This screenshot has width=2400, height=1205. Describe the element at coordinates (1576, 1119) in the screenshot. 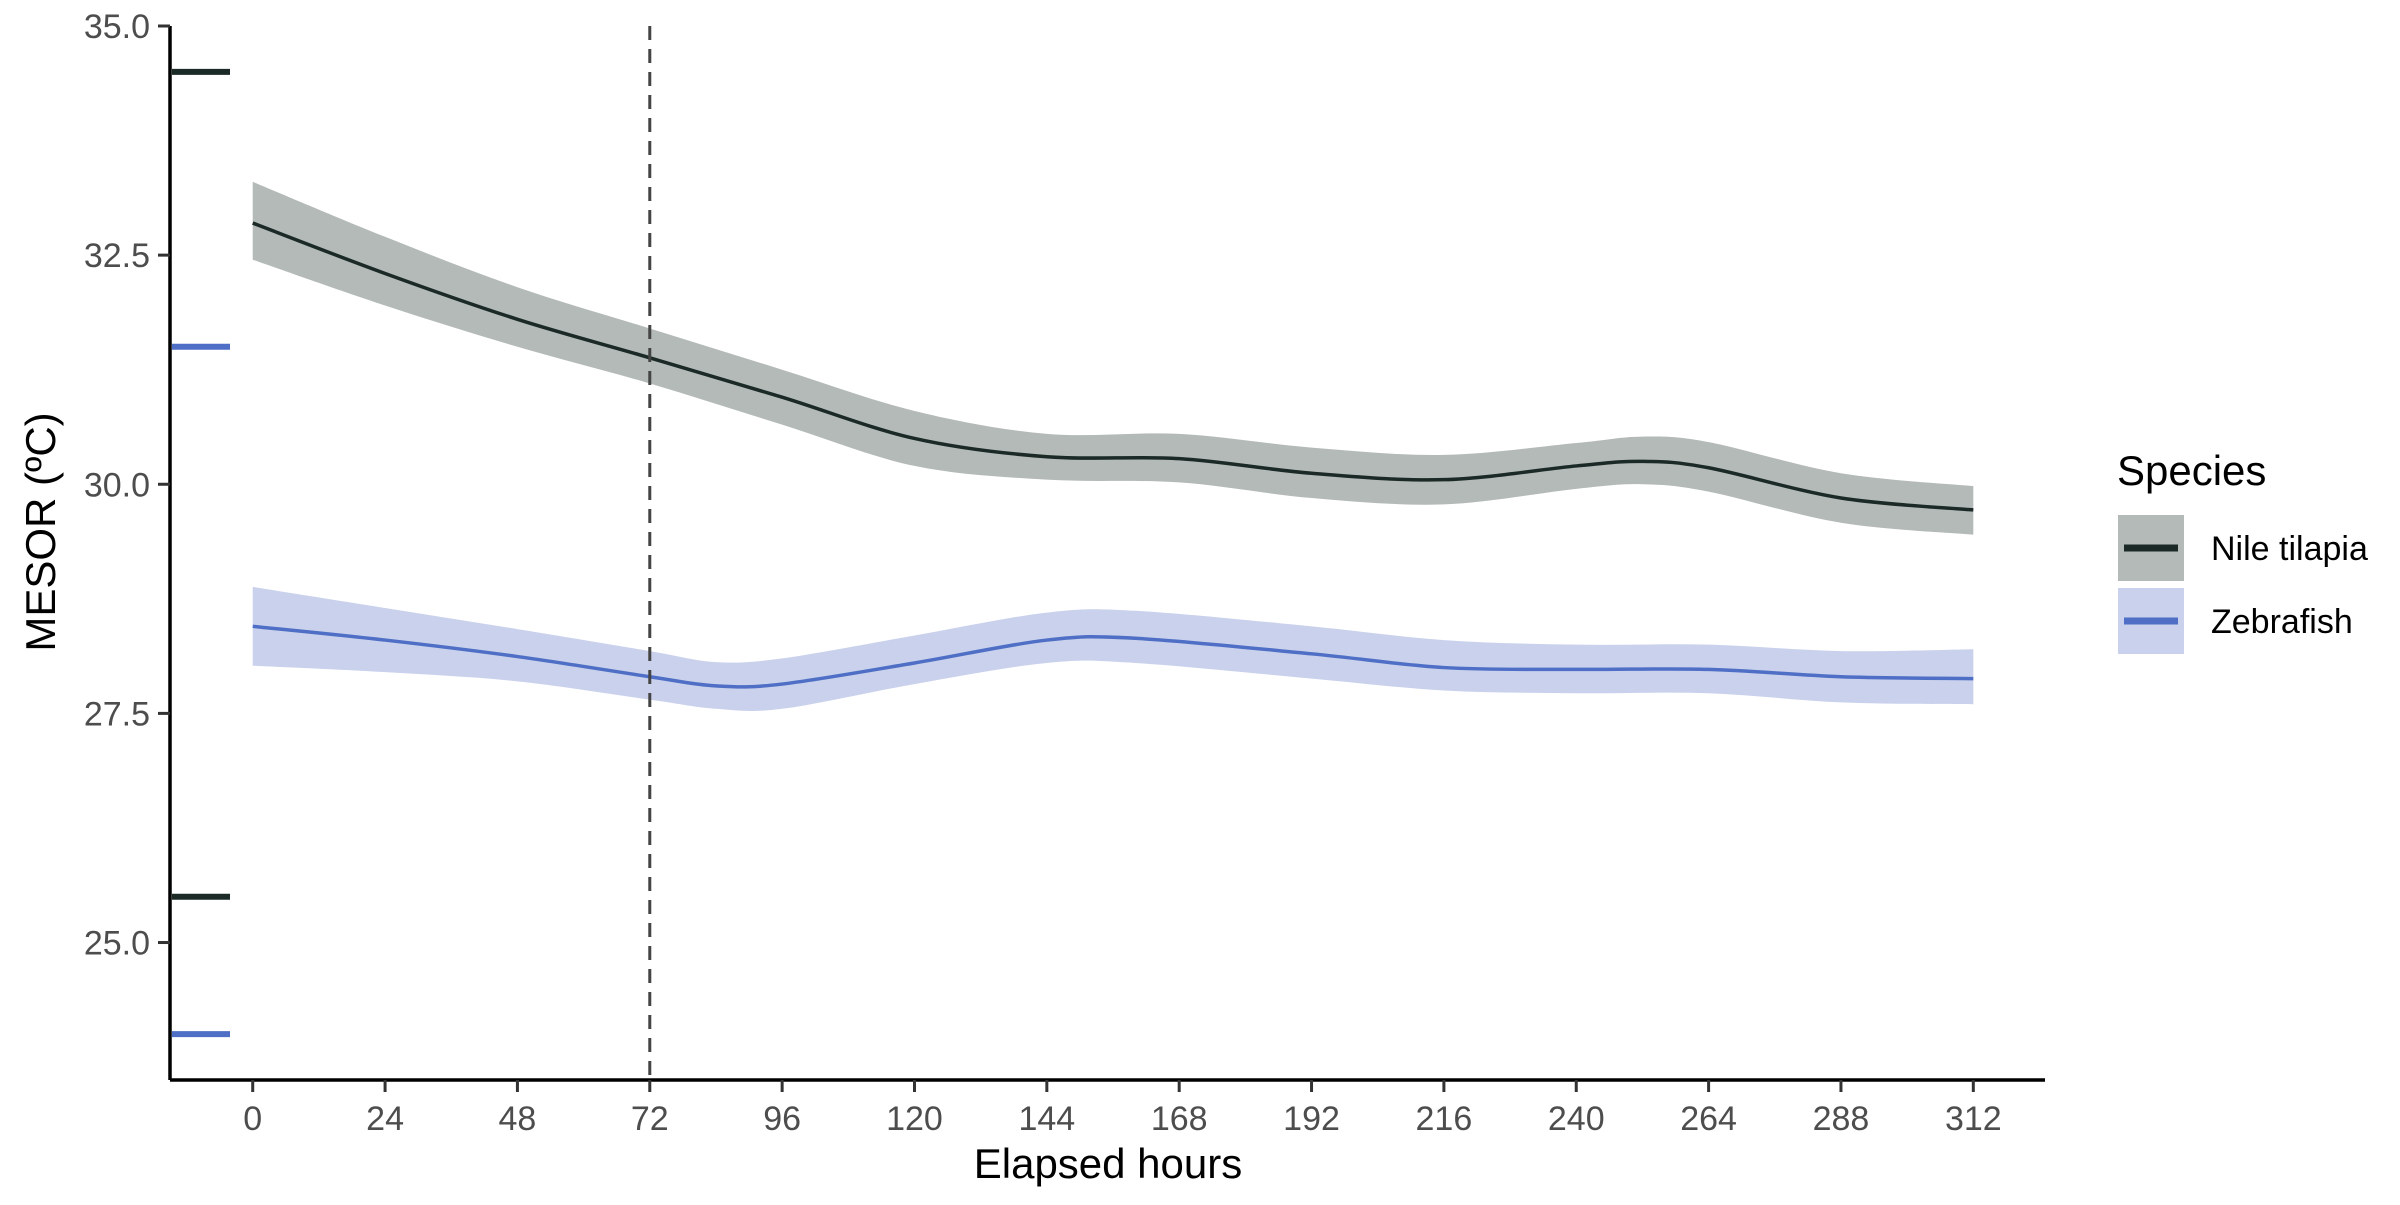

I see `x-tick-label-240: 240` at that location.